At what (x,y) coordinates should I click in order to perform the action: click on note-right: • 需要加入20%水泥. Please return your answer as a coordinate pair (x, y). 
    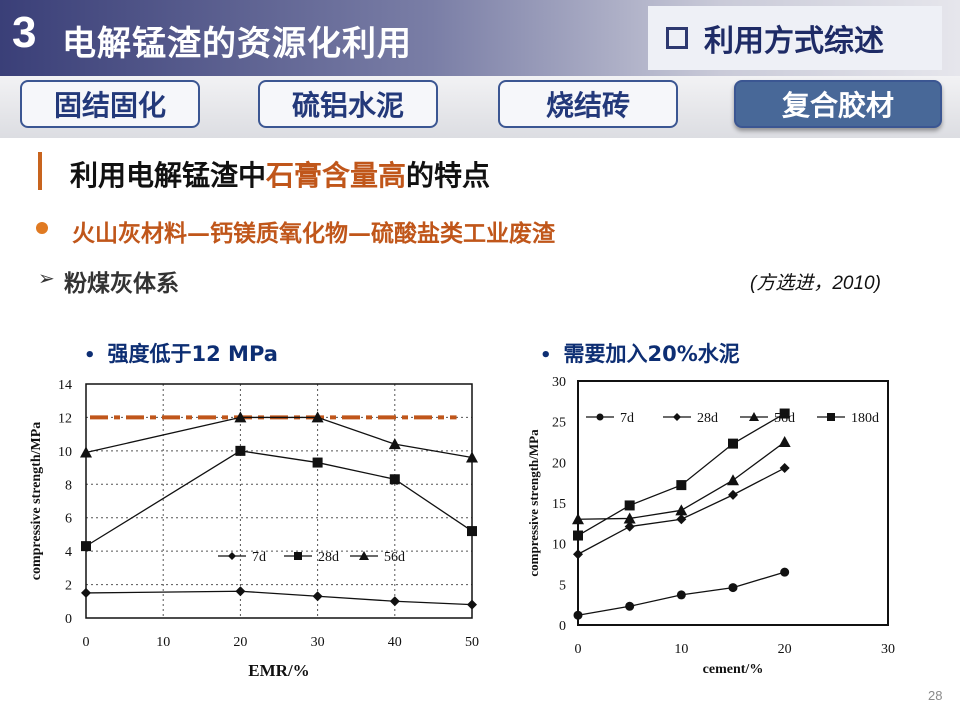
    Looking at the image, I should click on (640, 353).